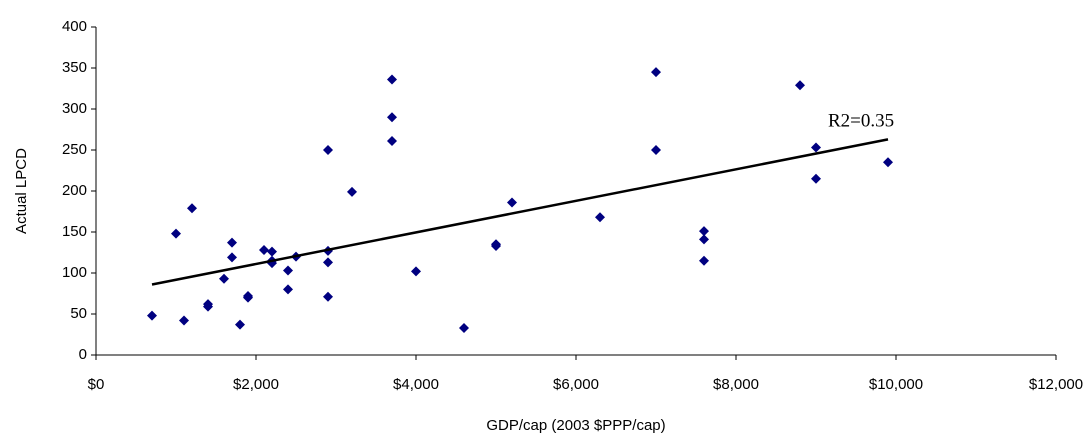  I want to click on x-axis-title: GDP/cap (2003 $PPP/cap), so click(575, 425).